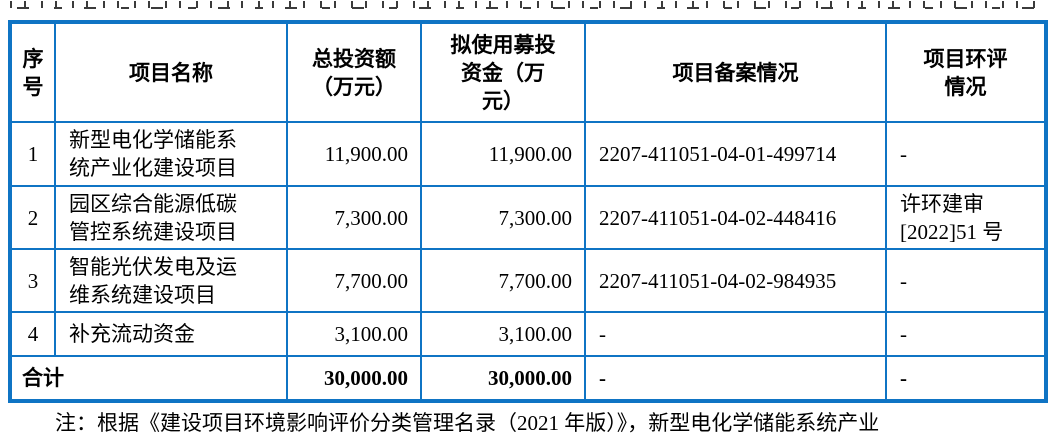 This screenshot has height=448, width=1053. I want to click on cell-filing-status: 2207-411051-04-02-984935, so click(735, 280).